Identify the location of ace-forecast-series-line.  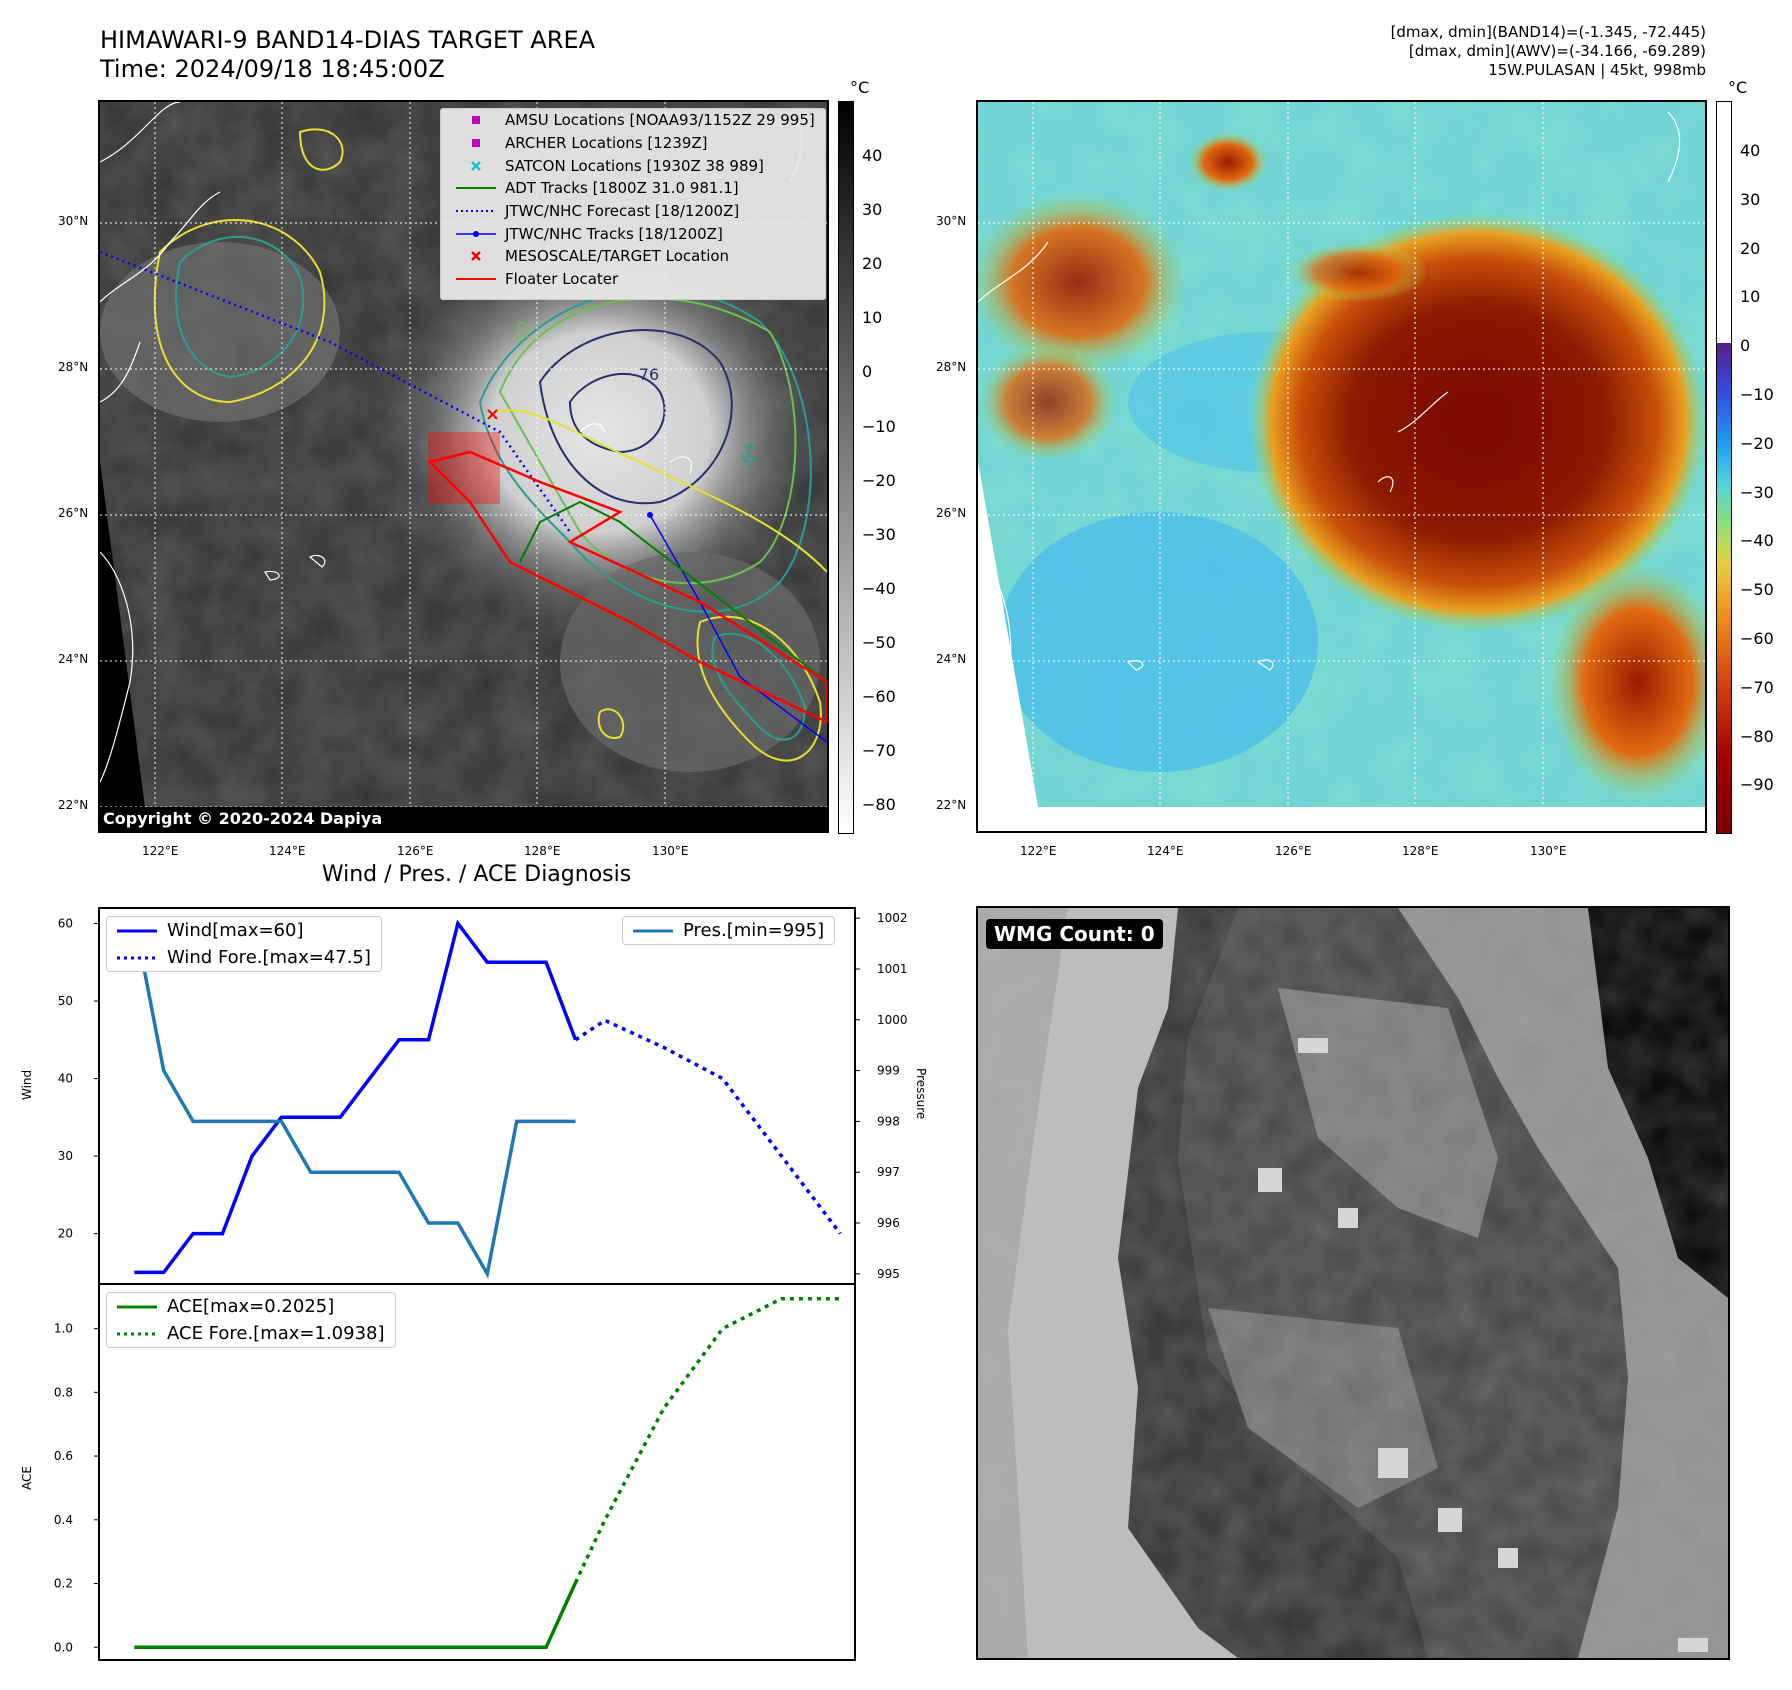
(707, 1440).